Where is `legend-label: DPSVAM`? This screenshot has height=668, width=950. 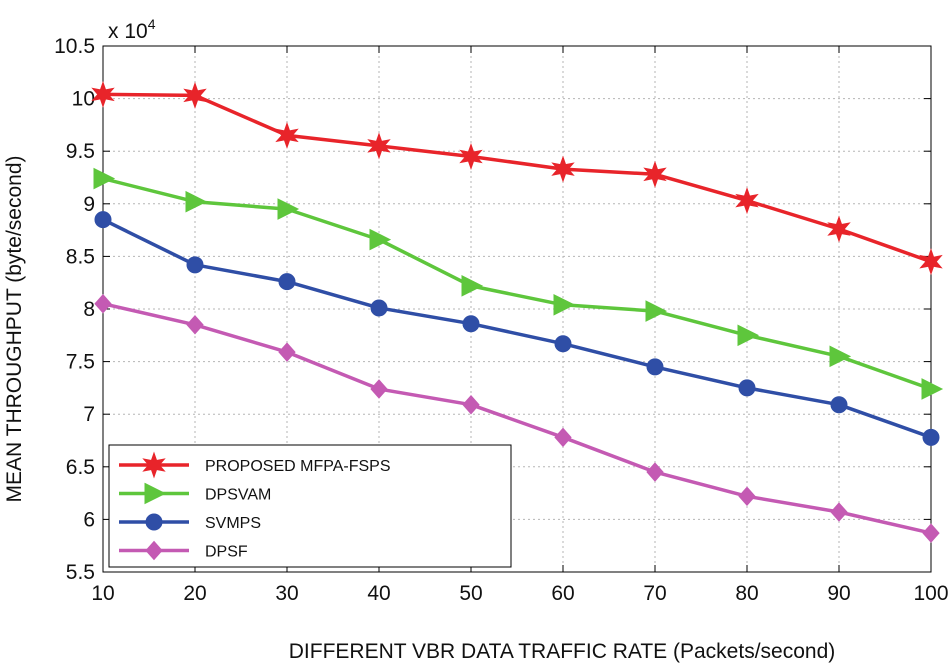
legend-label: DPSVAM is located at coordinates (238, 495).